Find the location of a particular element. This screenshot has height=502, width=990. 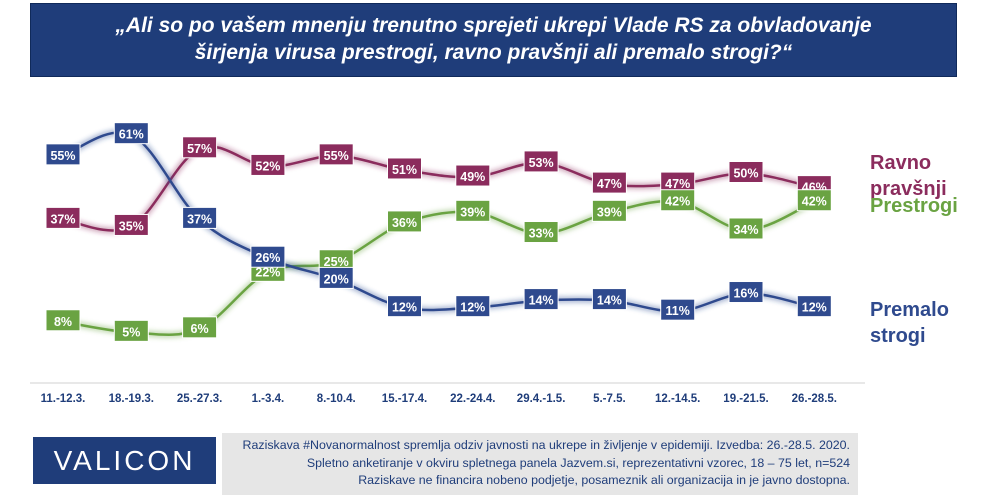

x-tick-label: 5.-7.5. is located at coordinates (609, 399).